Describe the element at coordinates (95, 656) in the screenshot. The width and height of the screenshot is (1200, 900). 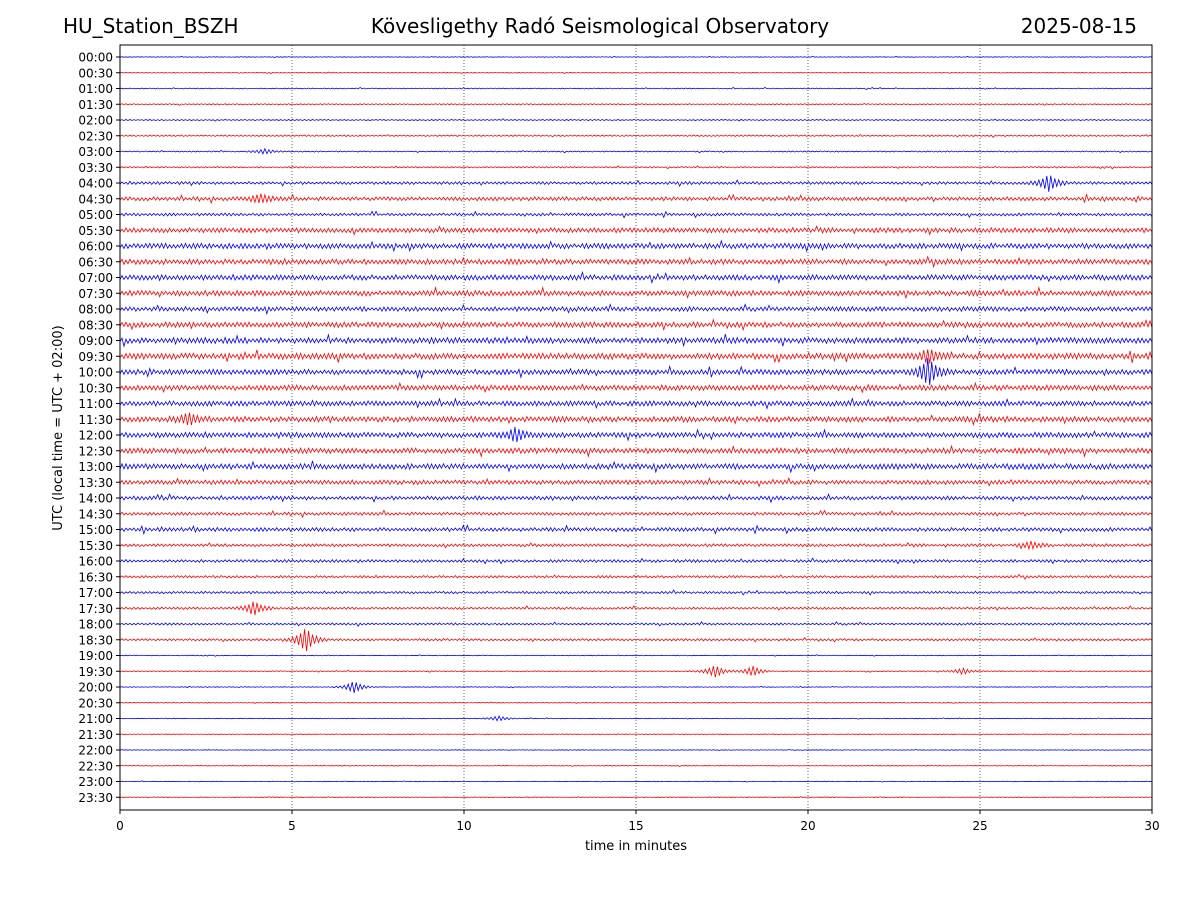
I see `y-tick-label: 19:00` at that location.